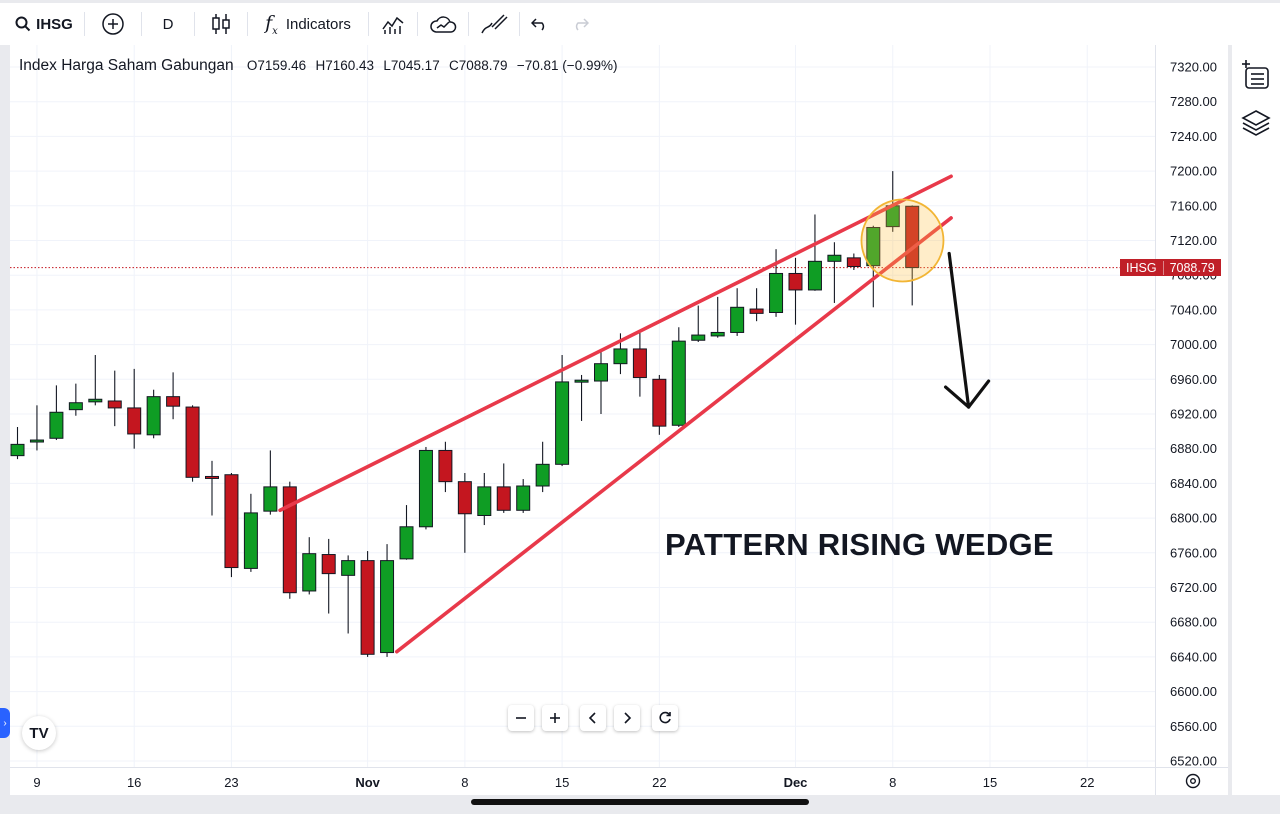  I want to click on close-value: C7088.79, so click(478, 65).